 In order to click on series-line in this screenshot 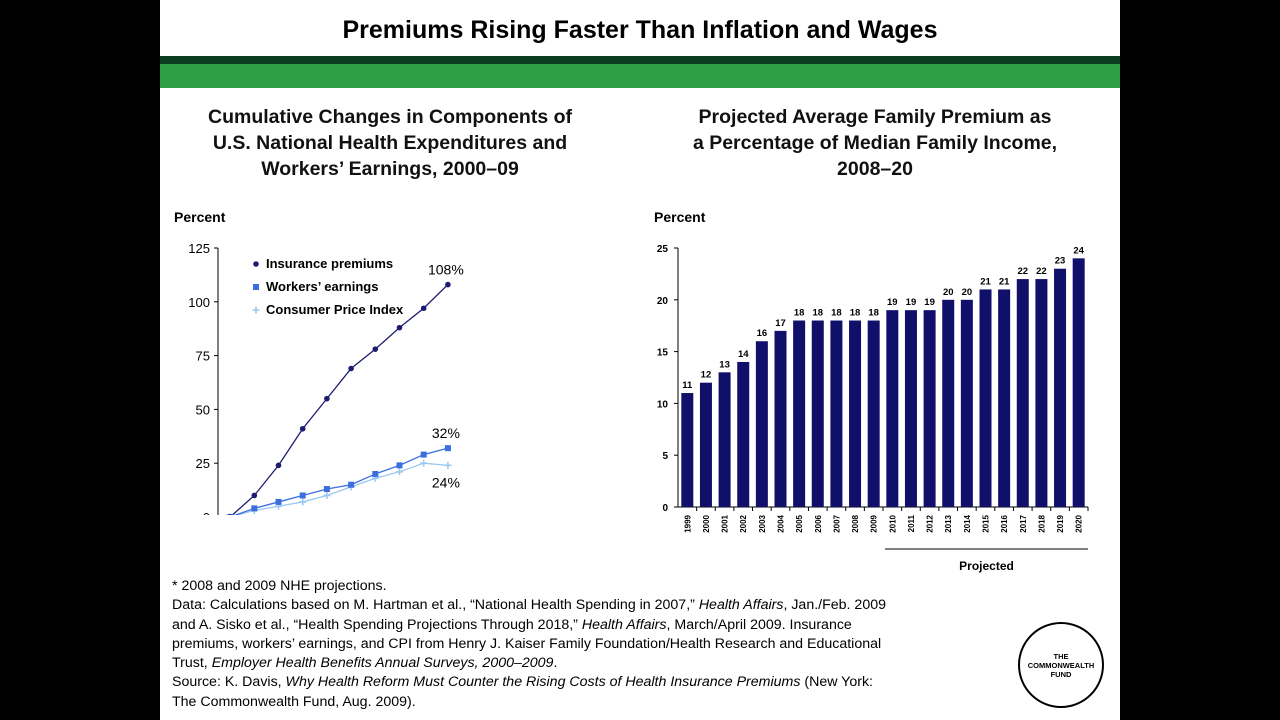, I will do `click(341, 488)`.